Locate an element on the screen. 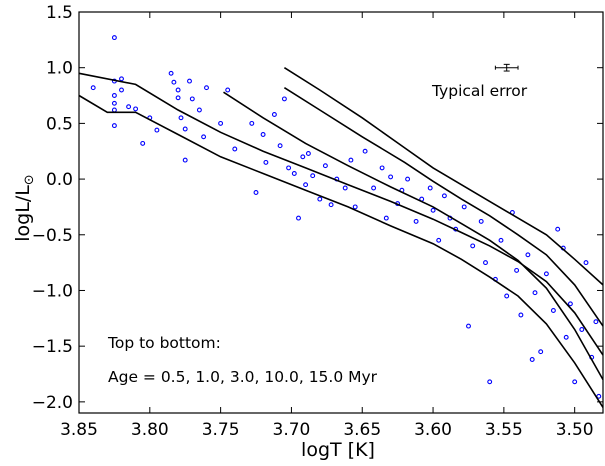 The height and width of the screenshot is (466, 605). y-axis-label: logL/L⊙ is located at coordinates (24, 207).